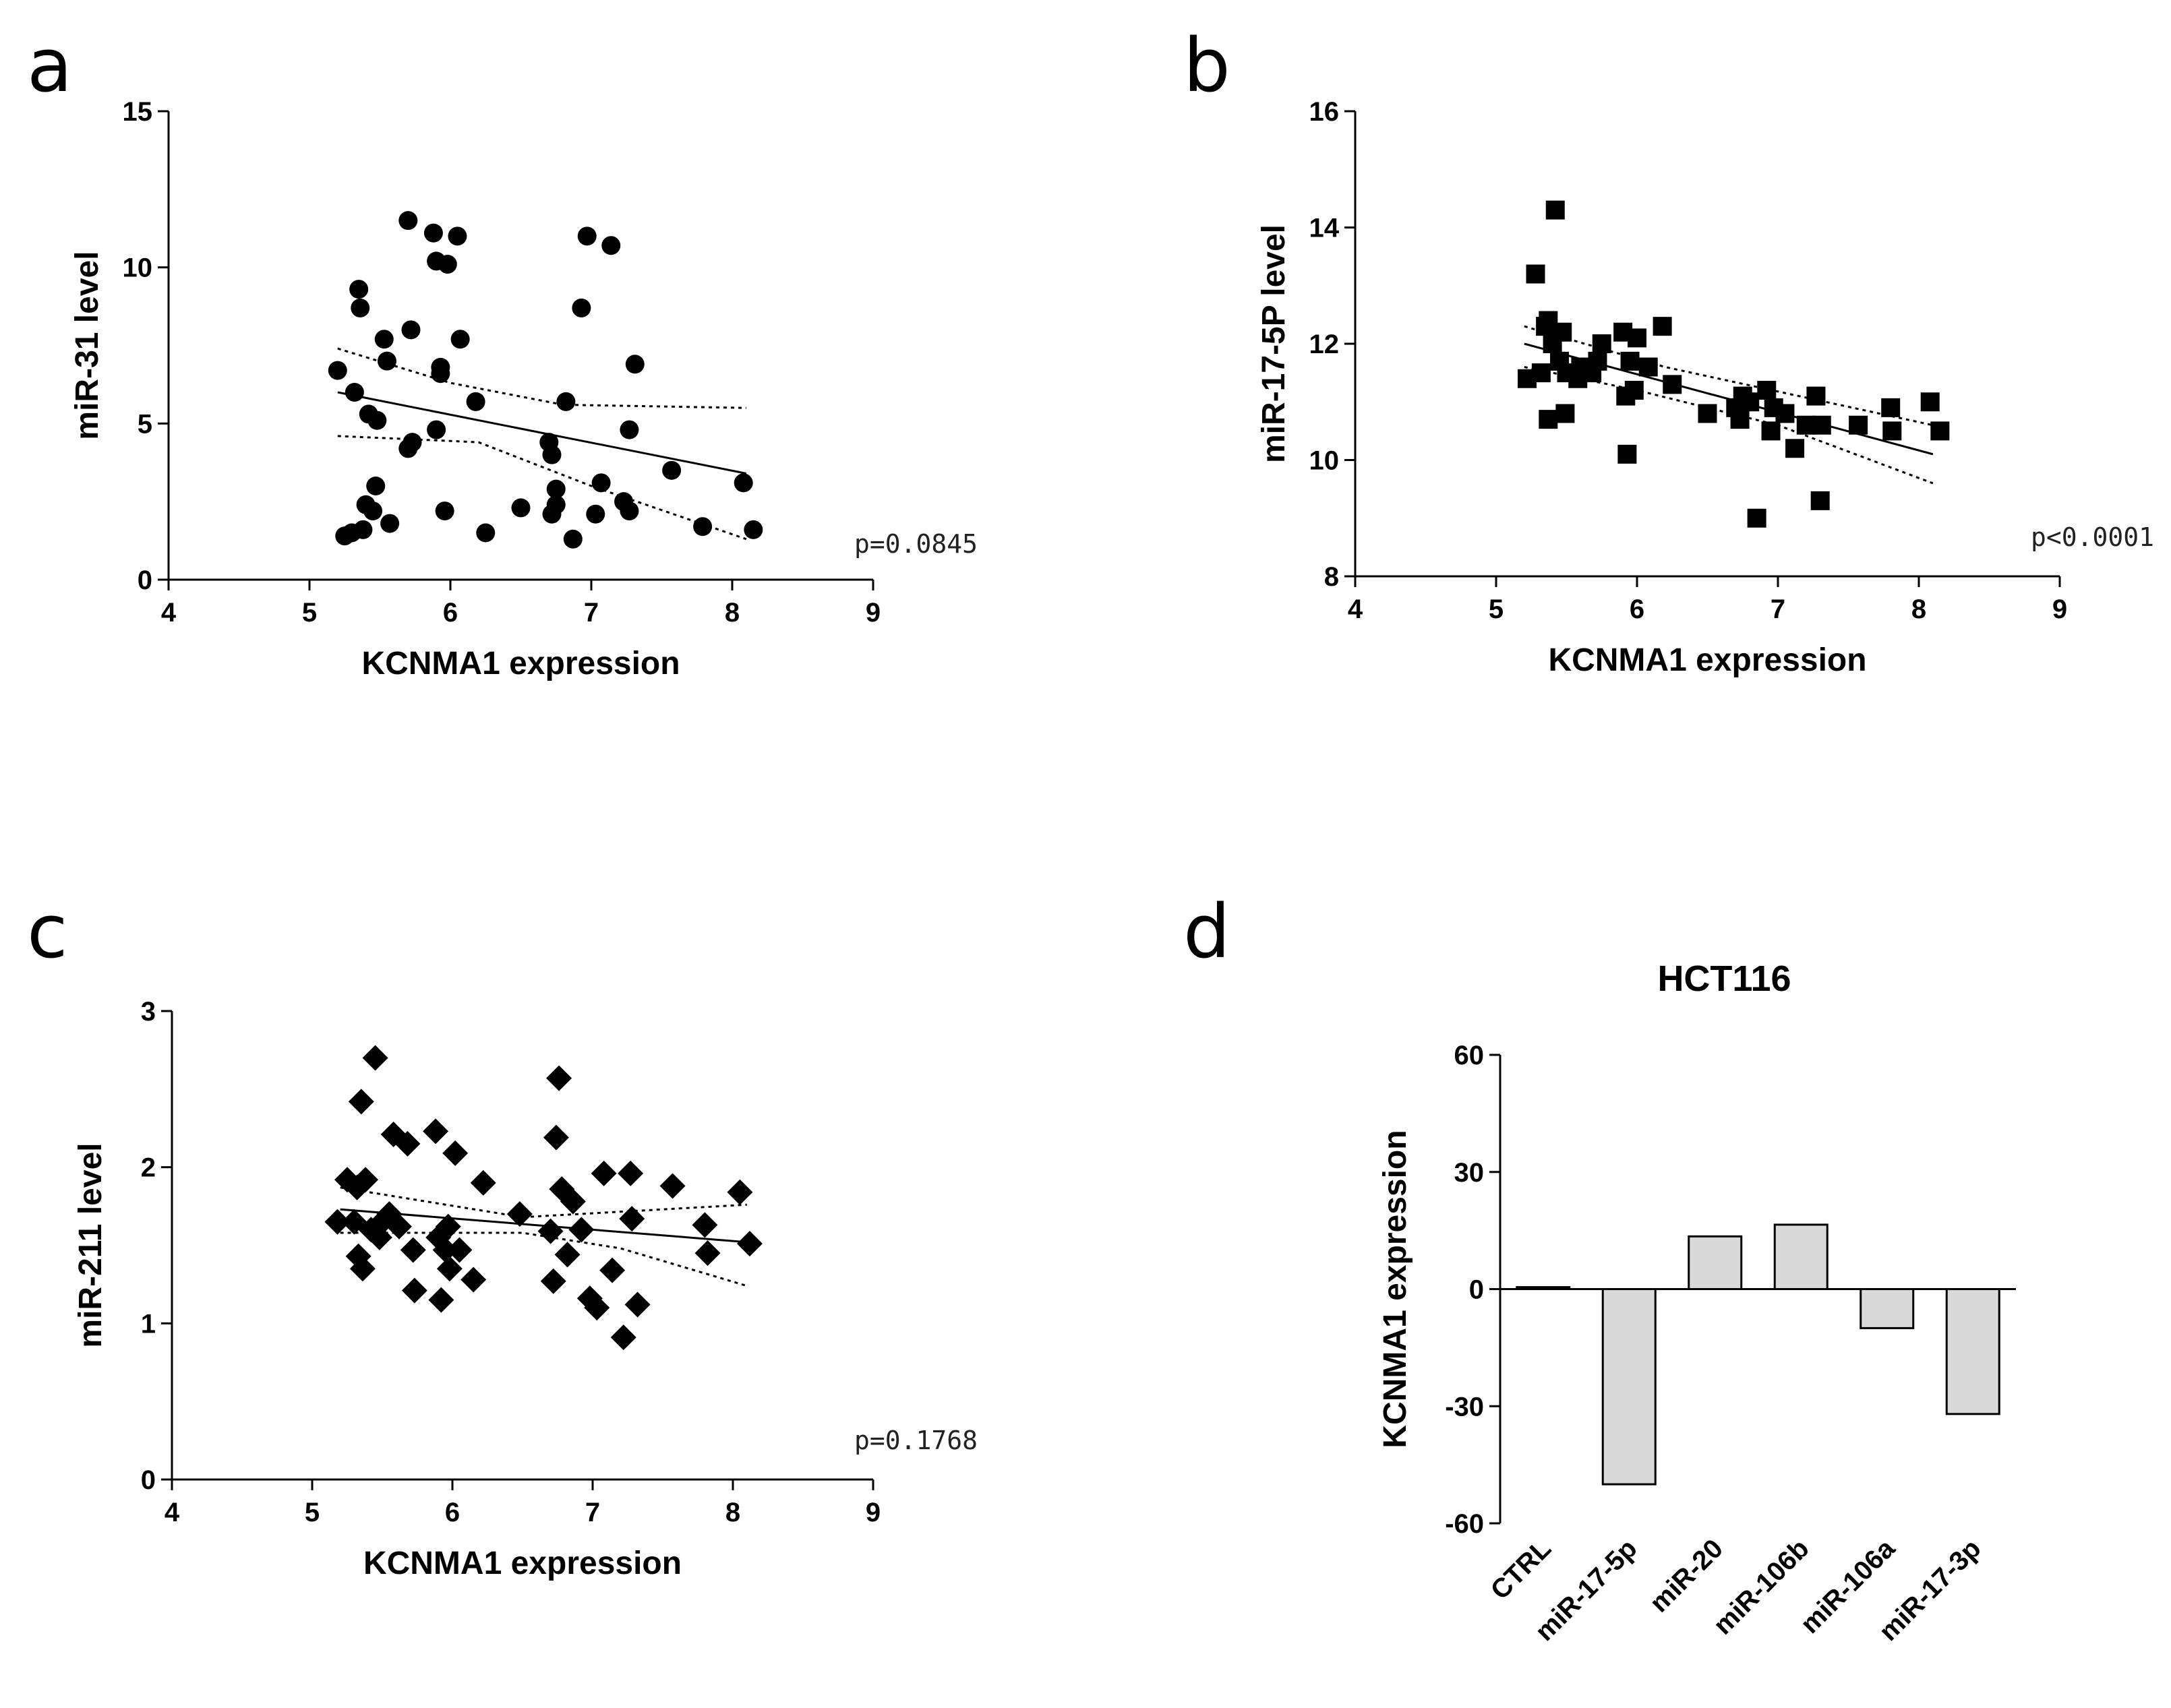 The height and width of the screenshot is (1708, 2171). What do you see at coordinates (172, 1512) in the screenshot?
I see `x-tick-label: 4` at bounding box center [172, 1512].